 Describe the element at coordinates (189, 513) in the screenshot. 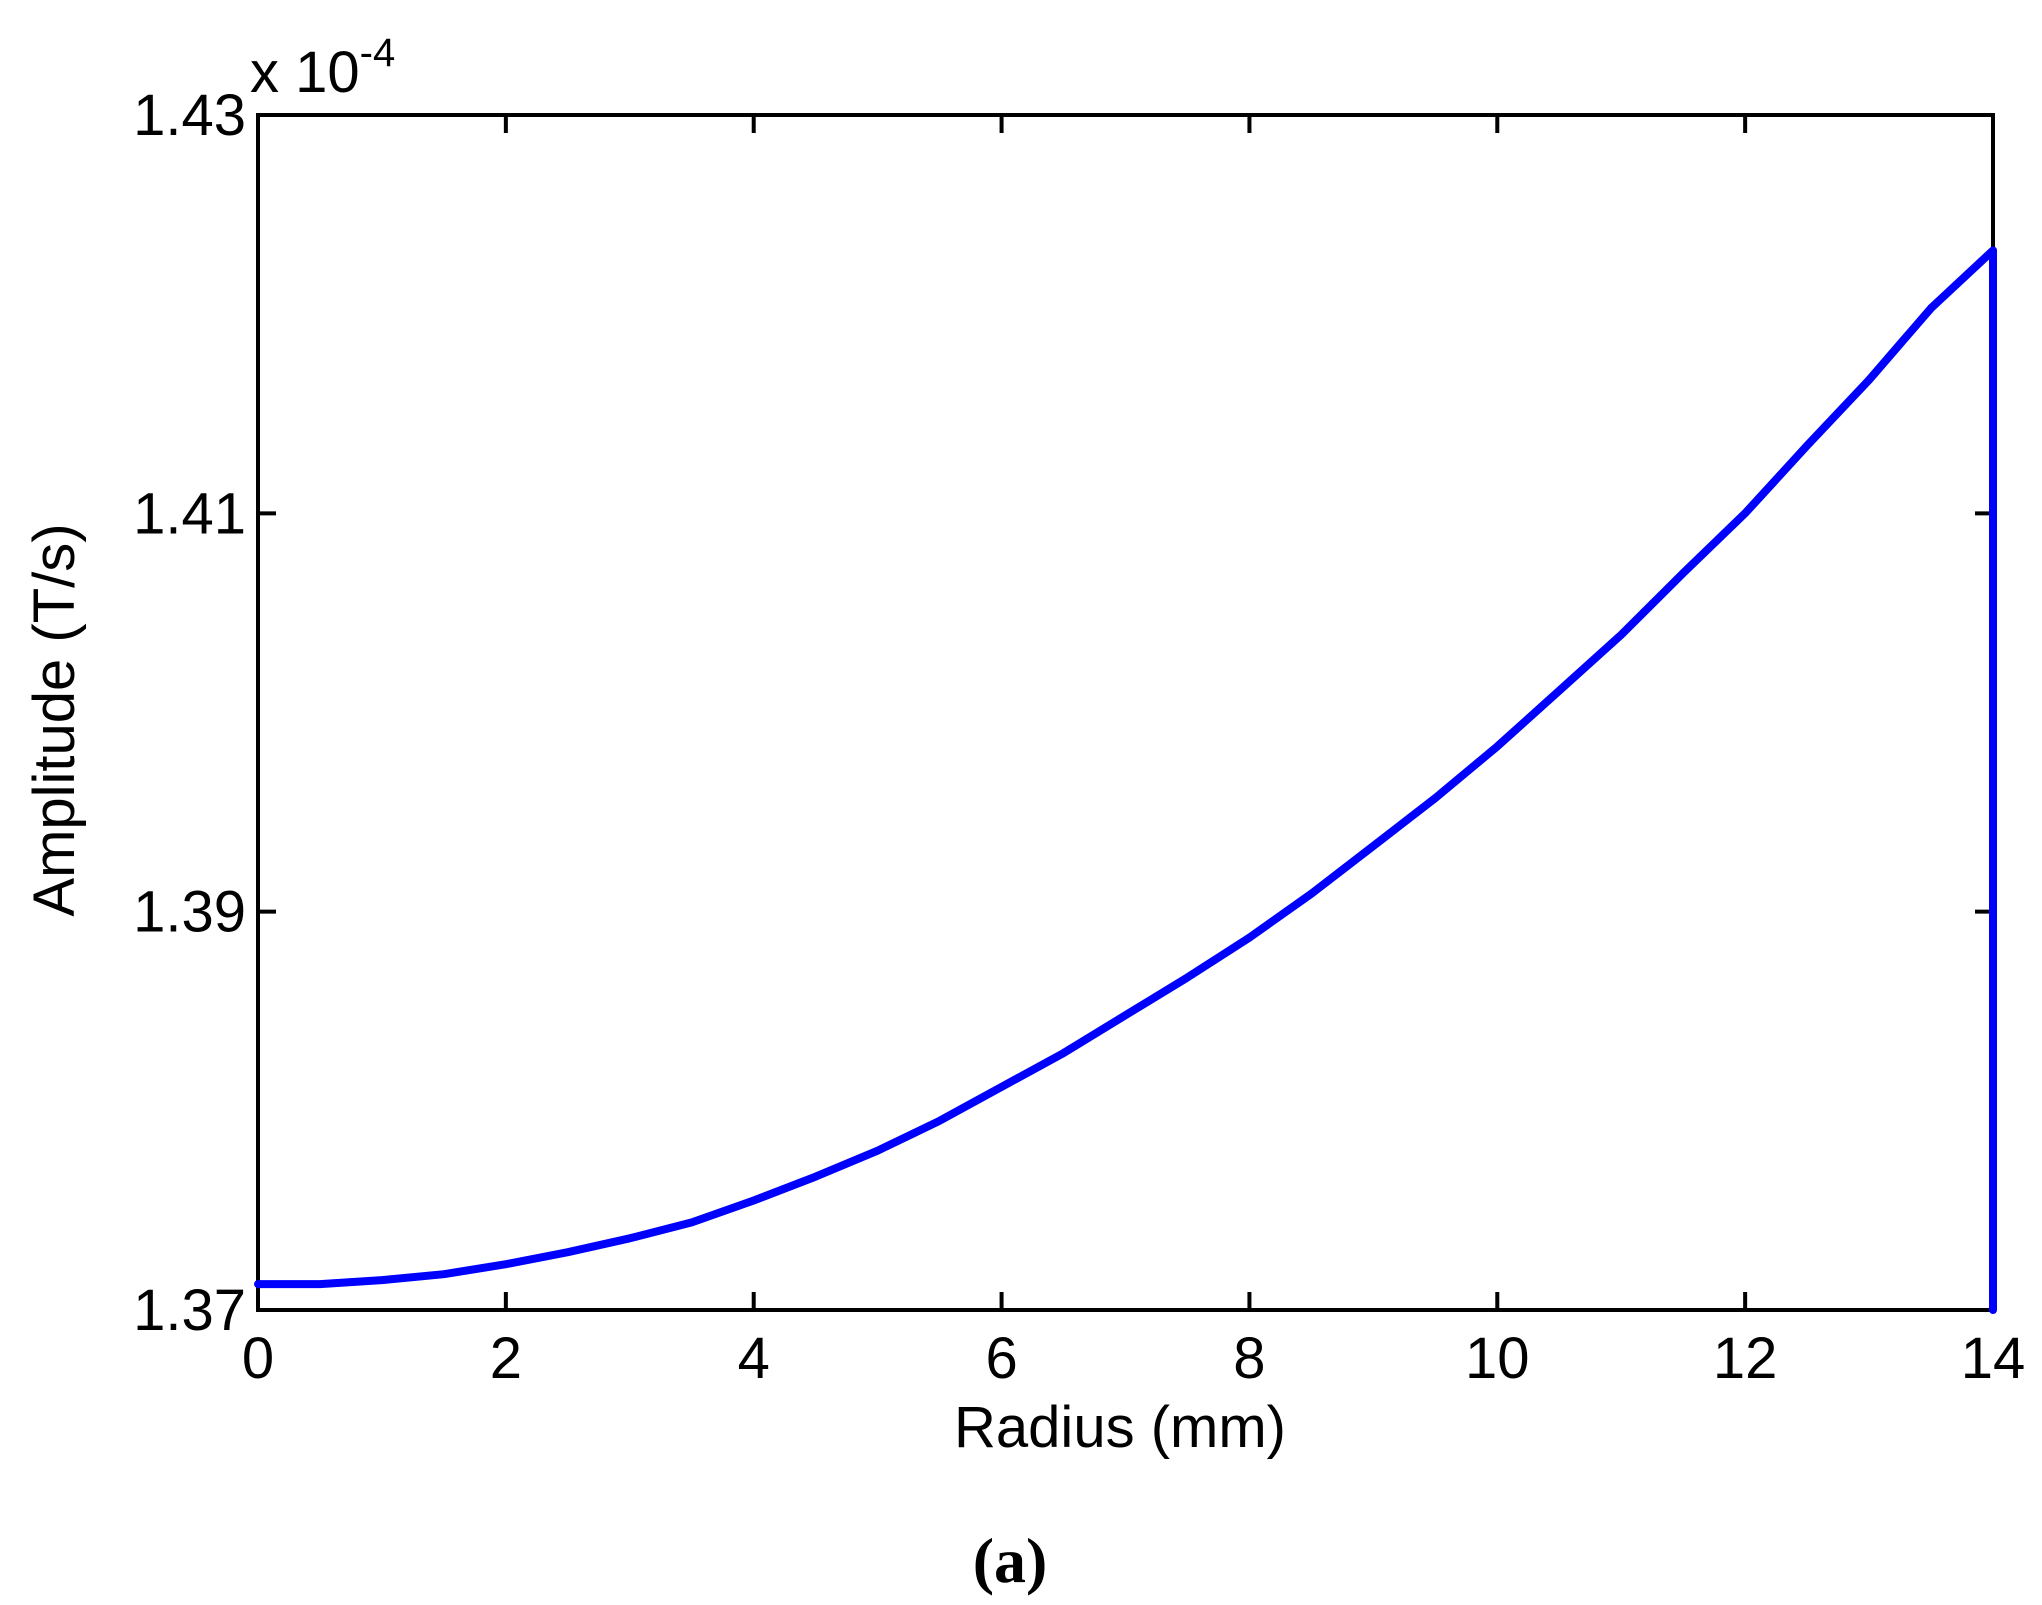

I see `y-tick-label: 1.41` at that location.